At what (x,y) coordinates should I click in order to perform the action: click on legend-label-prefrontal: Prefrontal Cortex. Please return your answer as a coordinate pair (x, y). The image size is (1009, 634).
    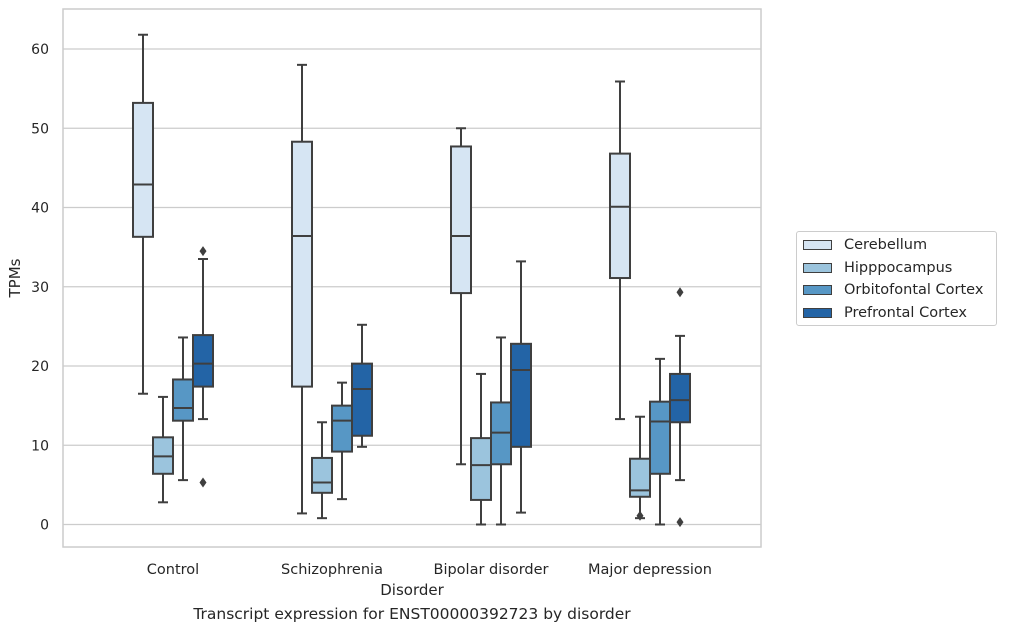
    Looking at the image, I should click on (905, 313).